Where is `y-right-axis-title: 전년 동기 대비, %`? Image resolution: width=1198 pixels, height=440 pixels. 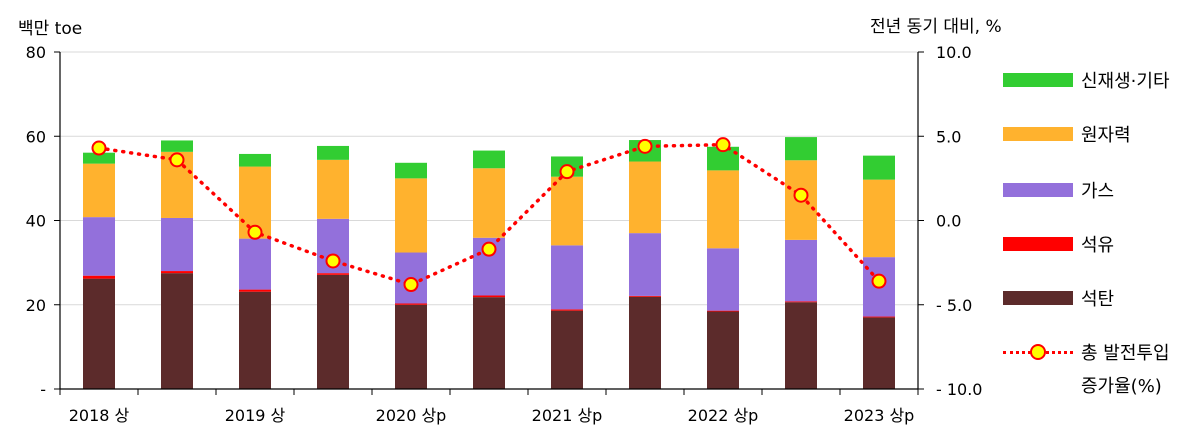
y-right-axis-title: 전년 동기 대비, % is located at coordinates (936, 27).